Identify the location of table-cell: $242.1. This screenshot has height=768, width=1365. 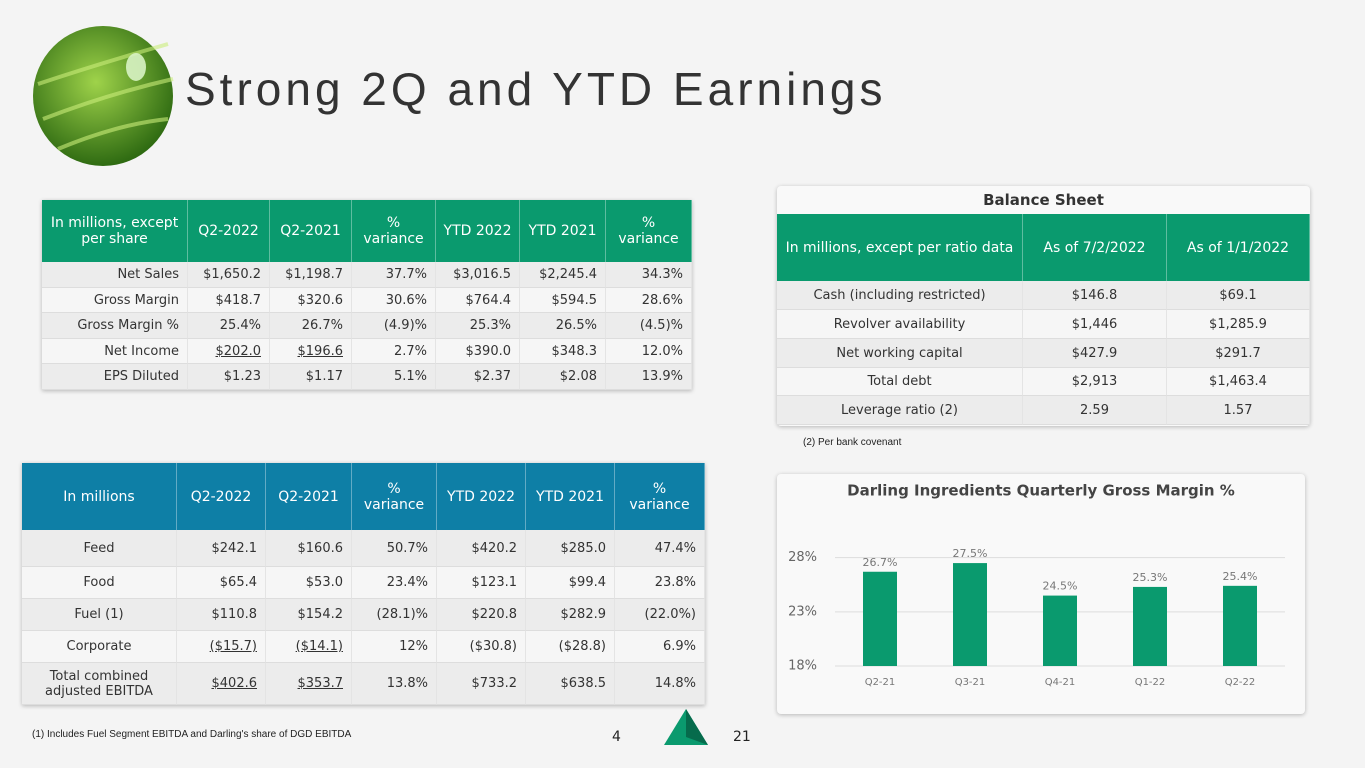
(221, 548).